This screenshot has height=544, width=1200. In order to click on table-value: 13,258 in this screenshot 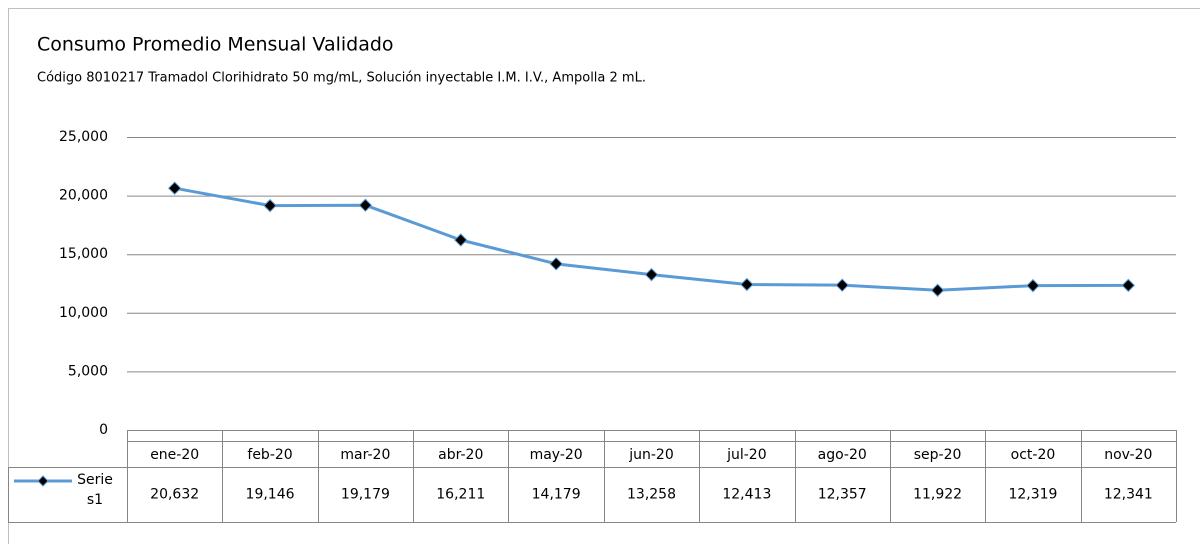, I will do `click(651, 495)`.